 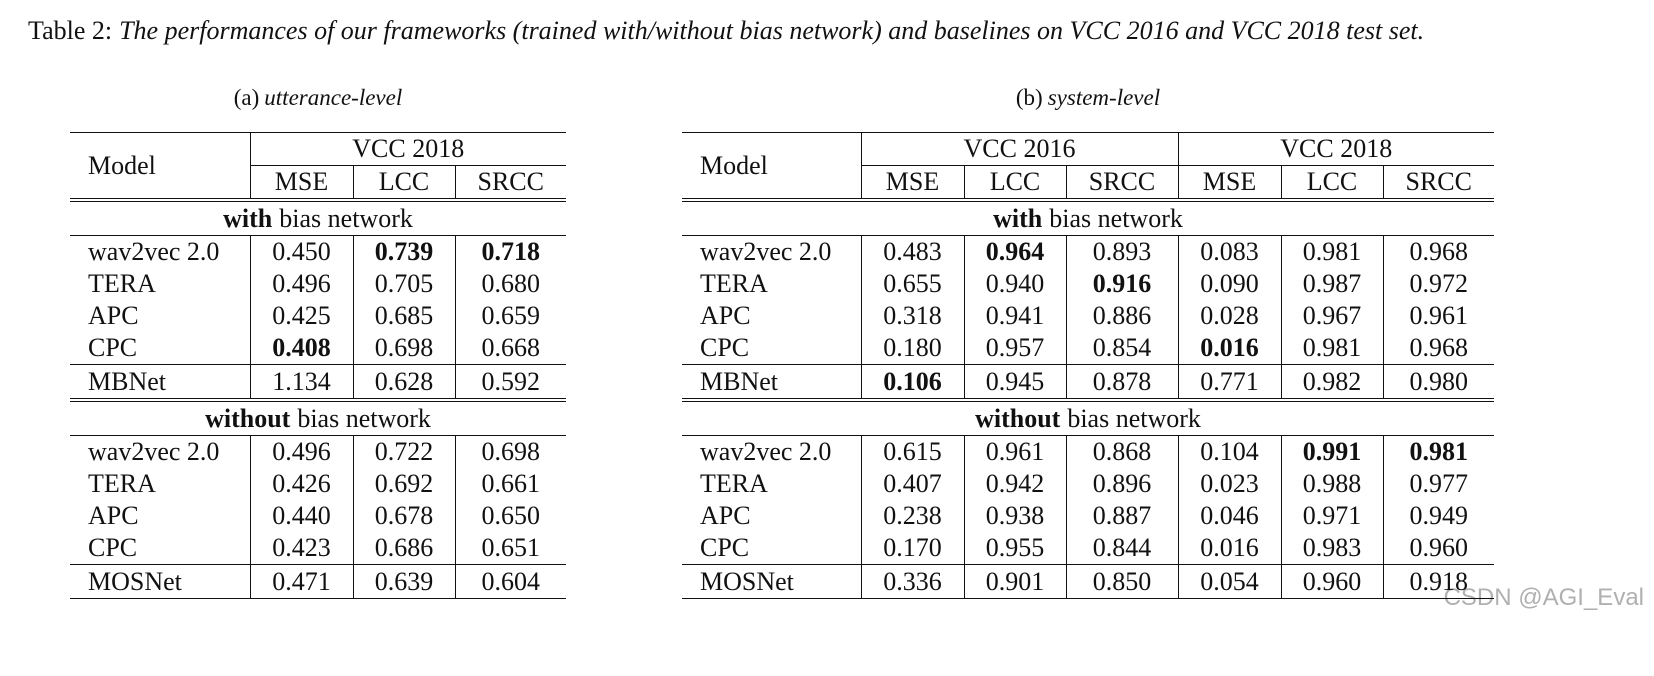 What do you see at coordinates (1438, 382) in the screenshot?
I see `metric-value: 0.980` at bounding box center [1438, 382].